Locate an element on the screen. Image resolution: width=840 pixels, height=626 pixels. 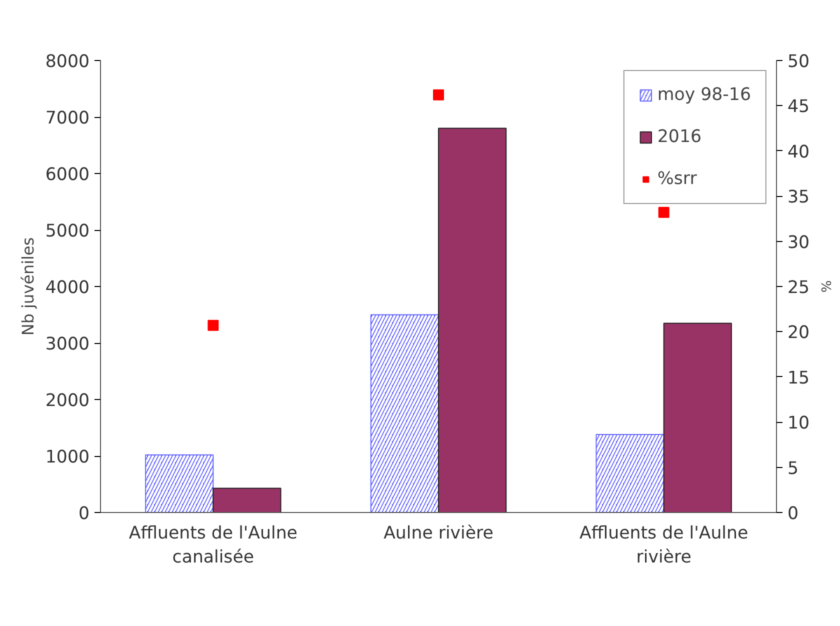
y2-tick-label: 25 is located at coordinates (799, 288).